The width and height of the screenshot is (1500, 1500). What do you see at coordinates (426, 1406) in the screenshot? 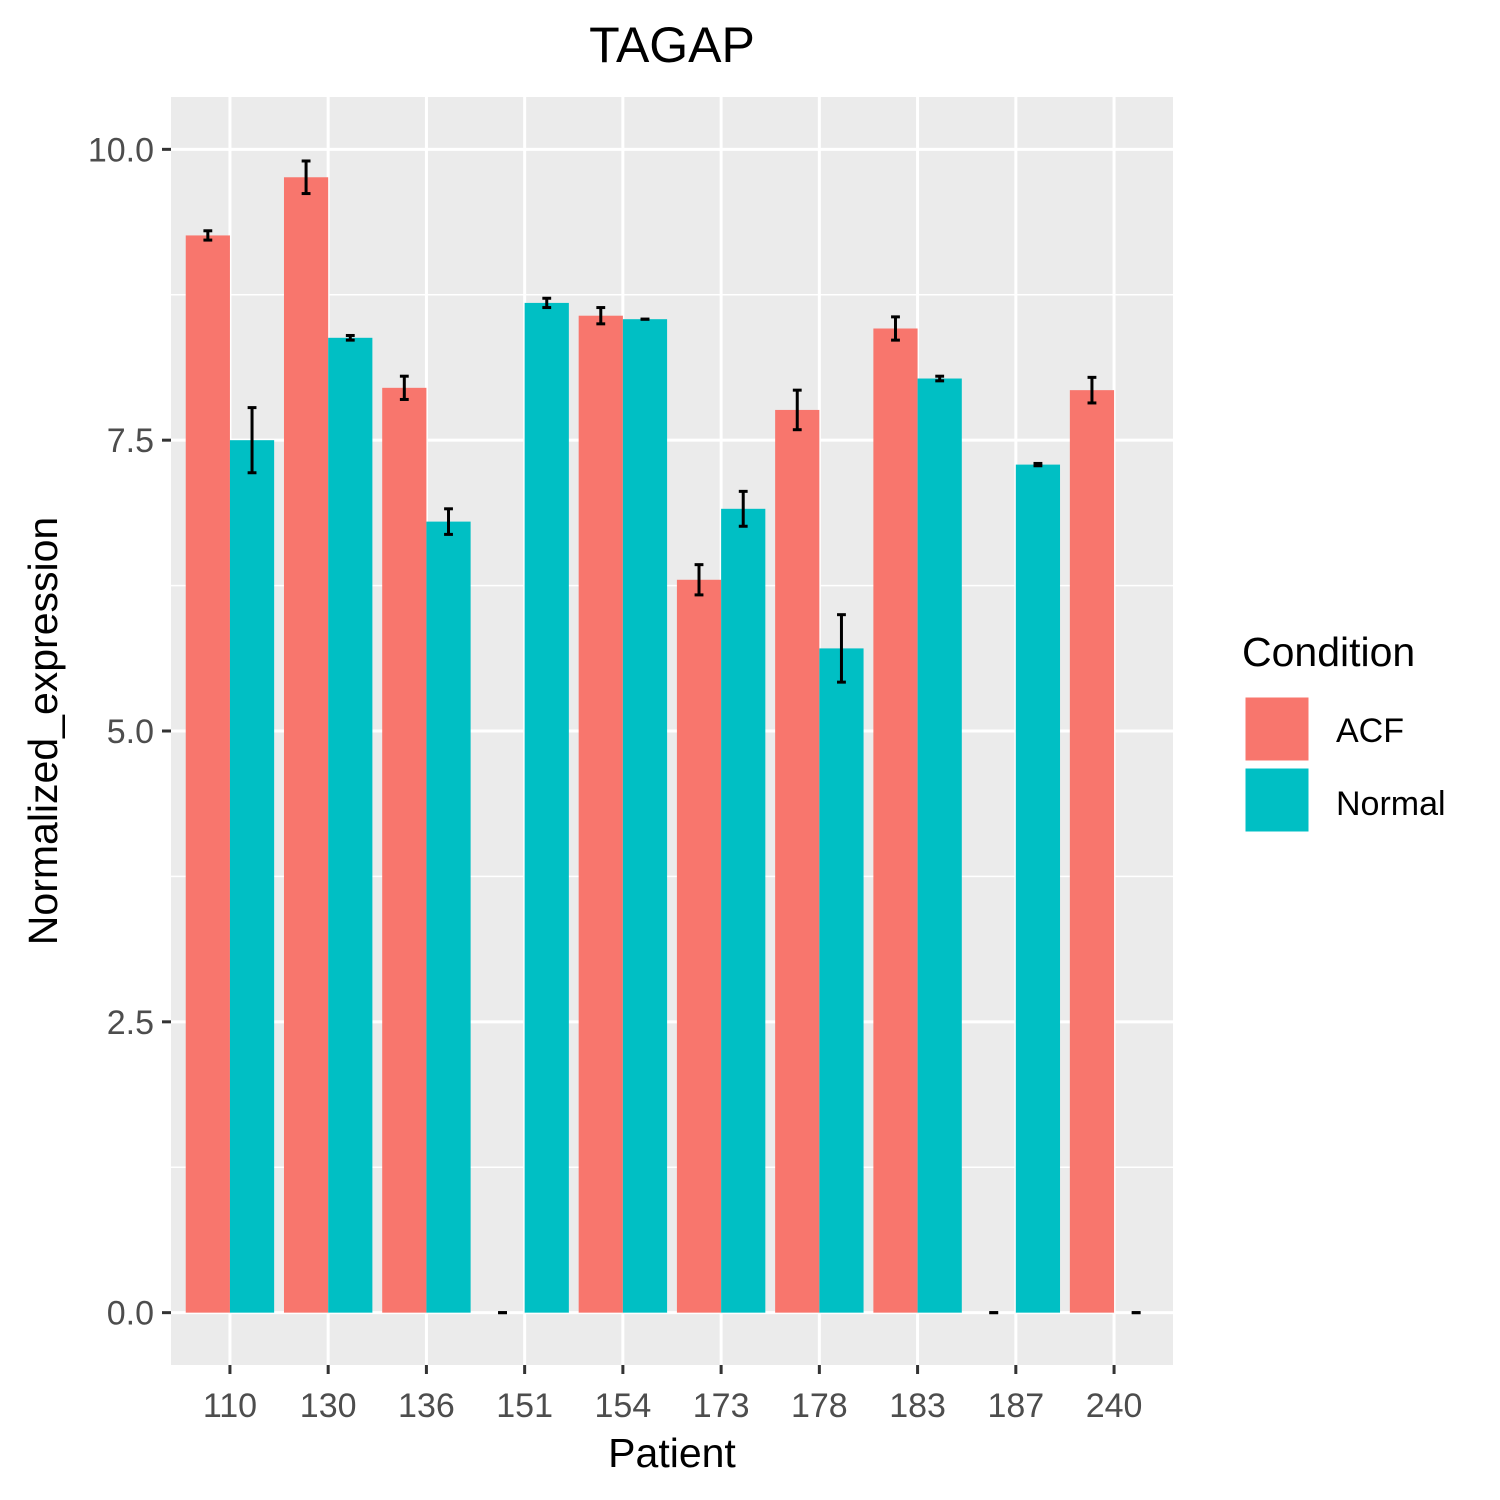
I see `x-tick-label: 136` at bounding box center [426, 1406].